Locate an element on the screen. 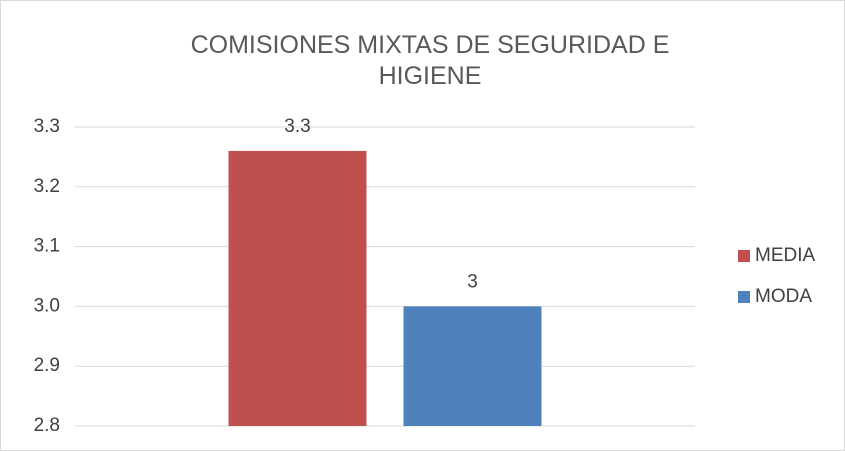 This screenshot has width=845, height=451. data-label: 3.3 is located at coordinates (297, 126).